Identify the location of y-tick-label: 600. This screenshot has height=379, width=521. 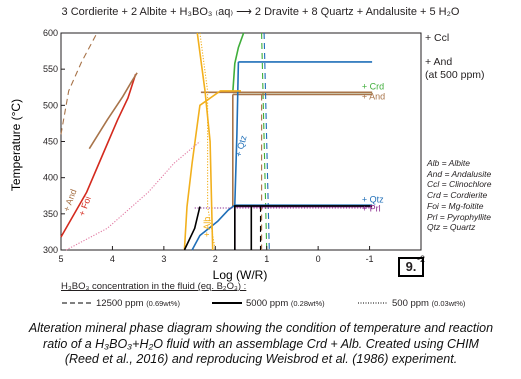
(50, 33).